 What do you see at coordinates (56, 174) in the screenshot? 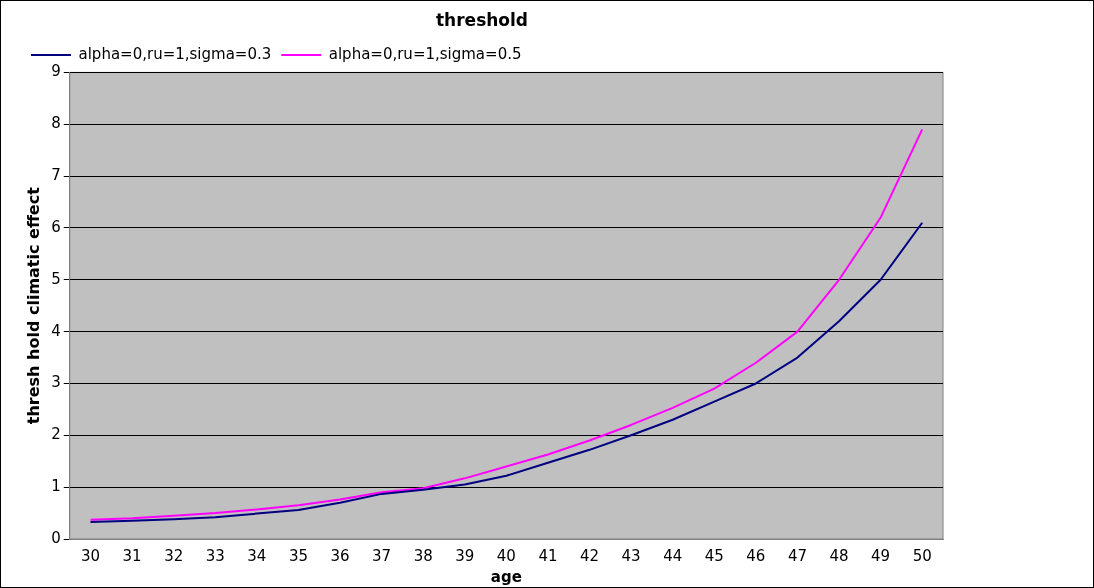
I see `y-tick-label: 7` at bounding box center [56, 174].